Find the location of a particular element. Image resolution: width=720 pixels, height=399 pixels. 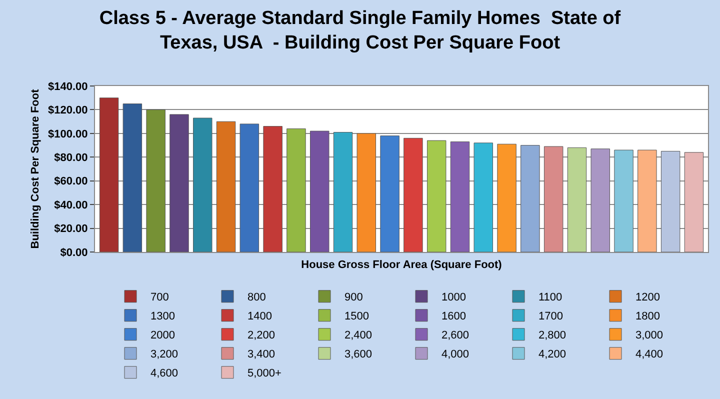

legend-label: 4,400 is located at coordinates (650, 354).